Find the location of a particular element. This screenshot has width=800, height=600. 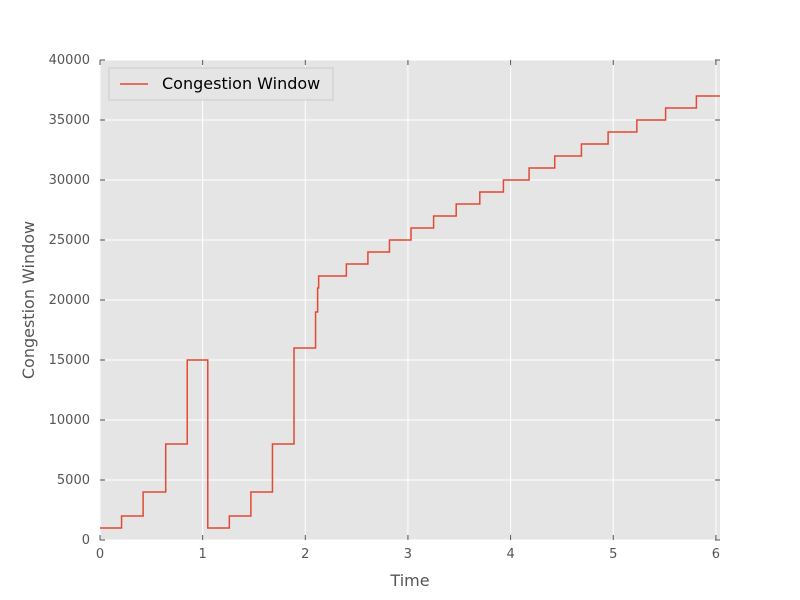

x-tick-label: 3 is located at coordinates (408, 554).